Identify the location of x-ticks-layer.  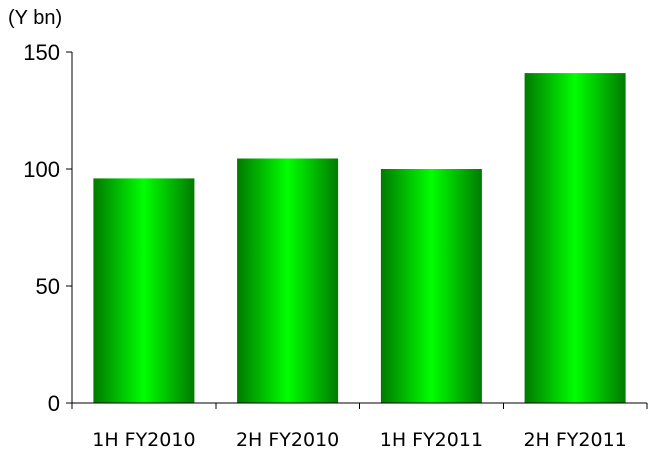
(359, 406).